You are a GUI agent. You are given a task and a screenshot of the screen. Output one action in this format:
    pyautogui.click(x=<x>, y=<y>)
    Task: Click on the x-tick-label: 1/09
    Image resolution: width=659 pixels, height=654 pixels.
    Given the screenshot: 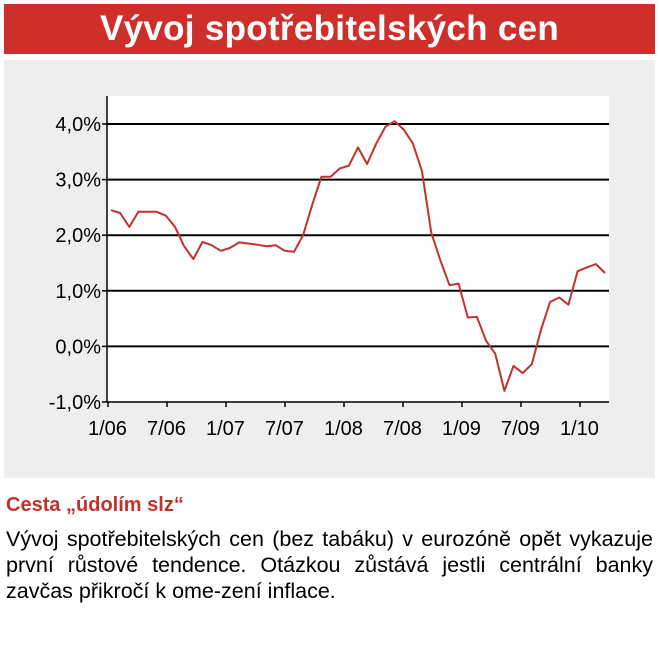 What is the action you would take?
    pyautogui.click(x=461, y=429)
    